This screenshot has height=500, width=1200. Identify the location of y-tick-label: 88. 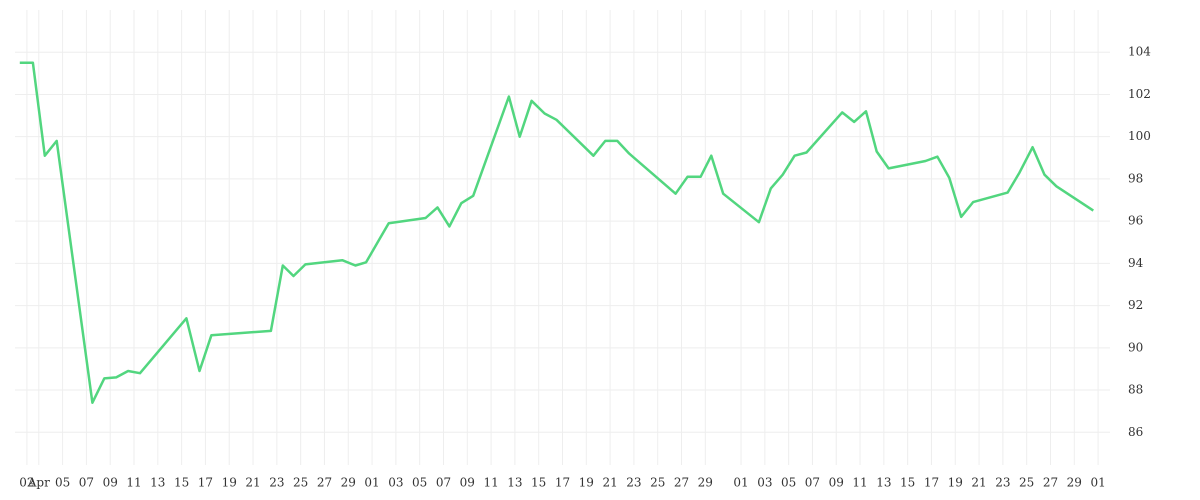
(1135, 390).